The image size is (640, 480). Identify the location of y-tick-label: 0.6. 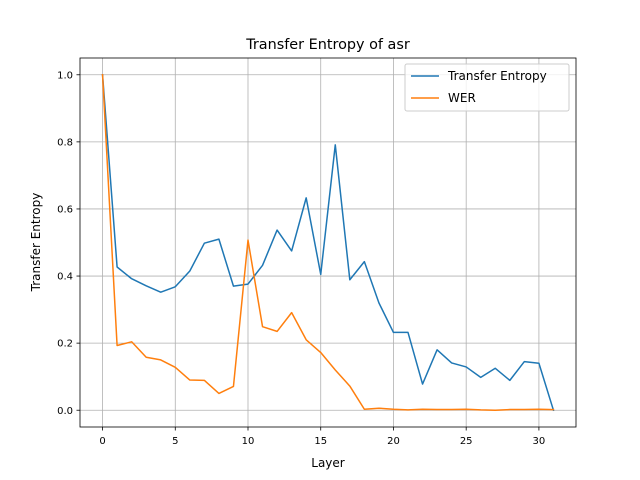
(65, 210).